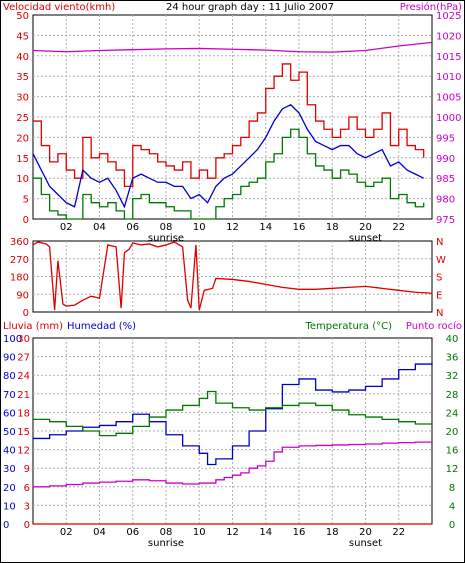 The image size is (465, 563). I want to click on y-tick-label-humidity: 100, so click(12, 339).